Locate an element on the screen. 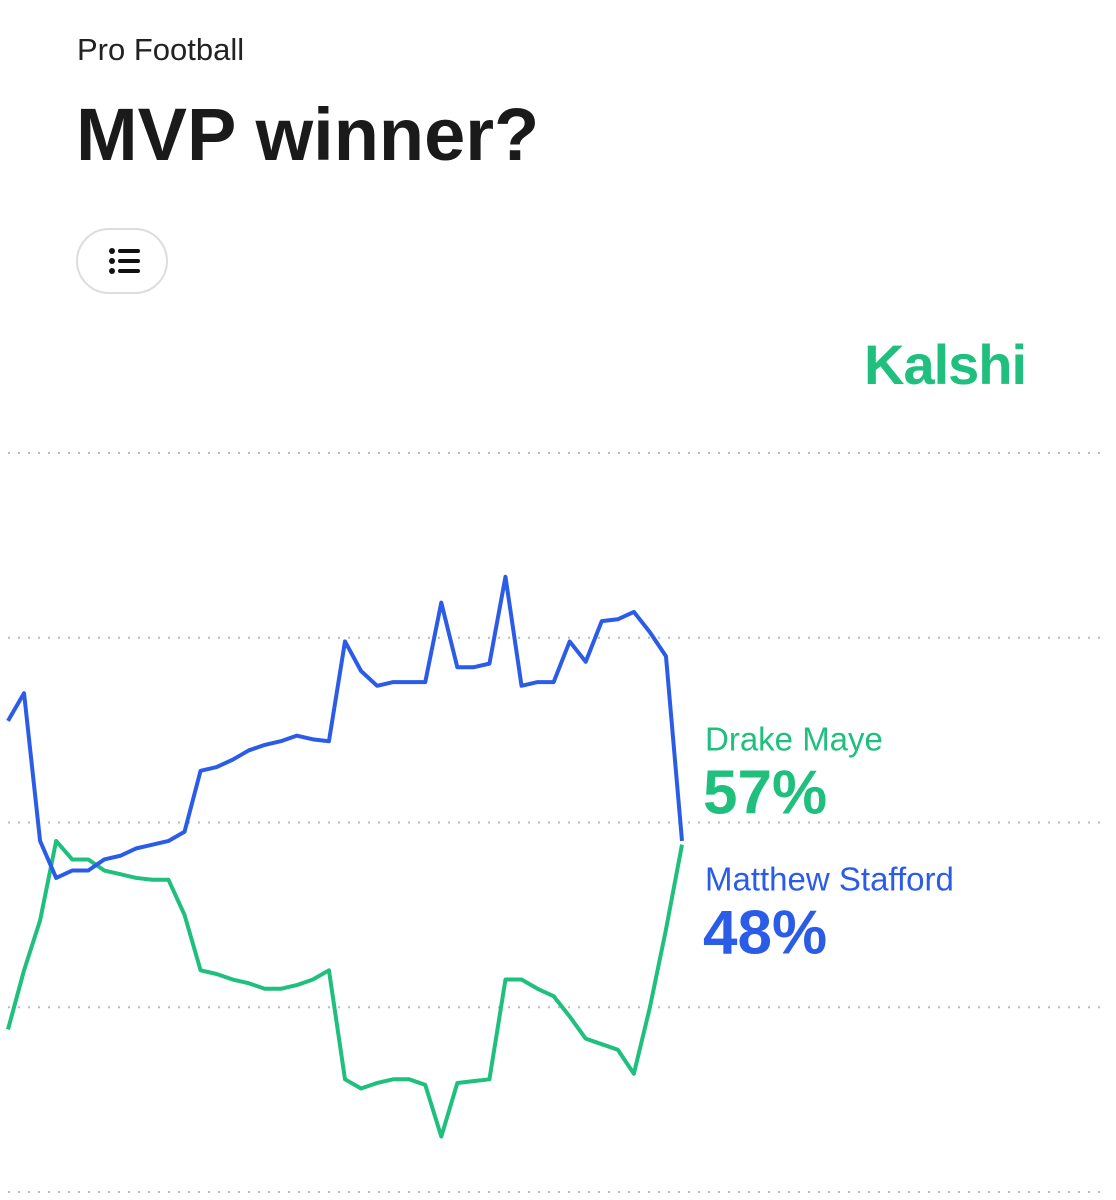 This screenshot has height=1200, width=1116. legend-name: Drake Maye is located at coordinates (794, 739).